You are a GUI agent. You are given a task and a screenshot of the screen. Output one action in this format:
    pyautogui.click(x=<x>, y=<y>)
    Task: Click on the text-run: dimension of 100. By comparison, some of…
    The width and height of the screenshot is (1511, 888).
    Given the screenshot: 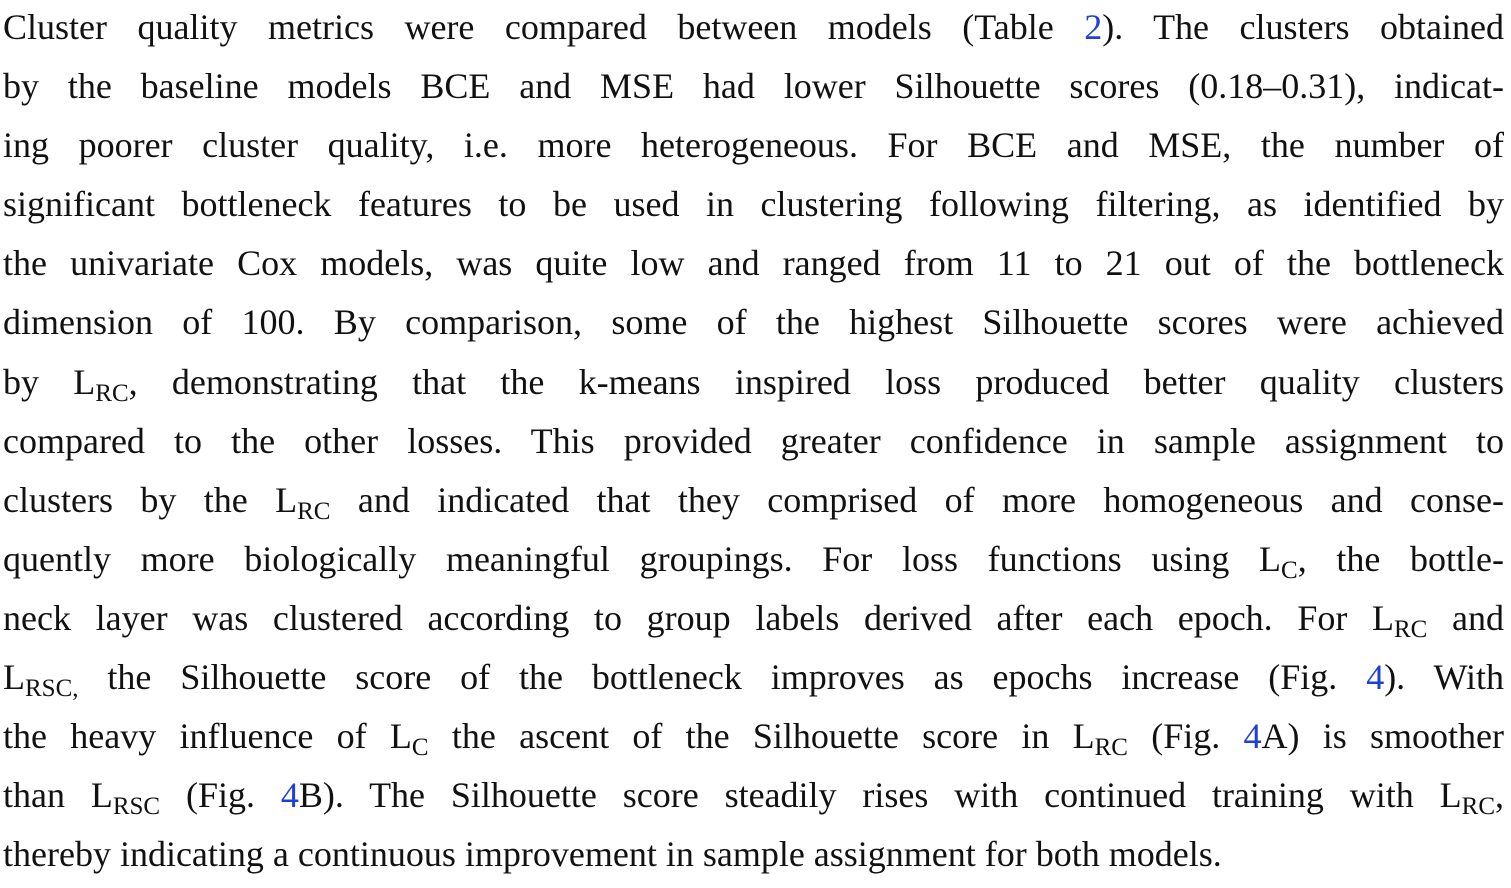 What is the action you would take?
    pyautogui.click(x=753, y=322)
    